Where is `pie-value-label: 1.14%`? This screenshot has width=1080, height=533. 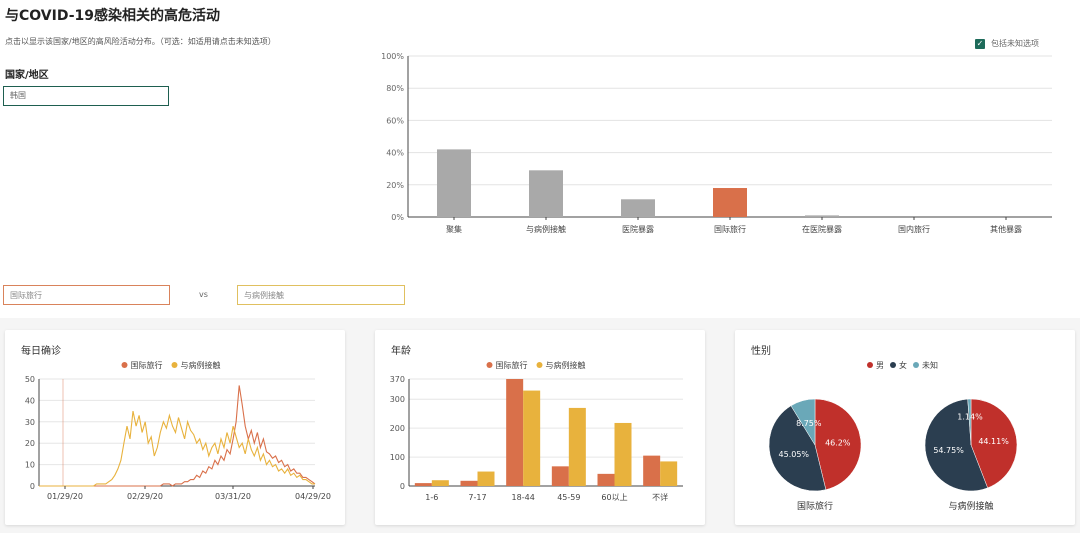 pie-value-label: 1.14% is located at coordinates (970, 417).